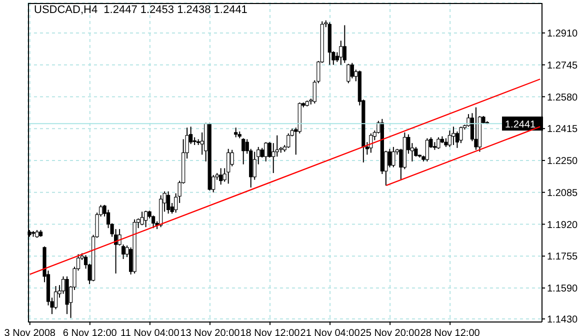  What do you see at coordinates (562, 34) in the screenshot?
I see `y-tick-label: 1.2910` at bounding box center [562, 34].